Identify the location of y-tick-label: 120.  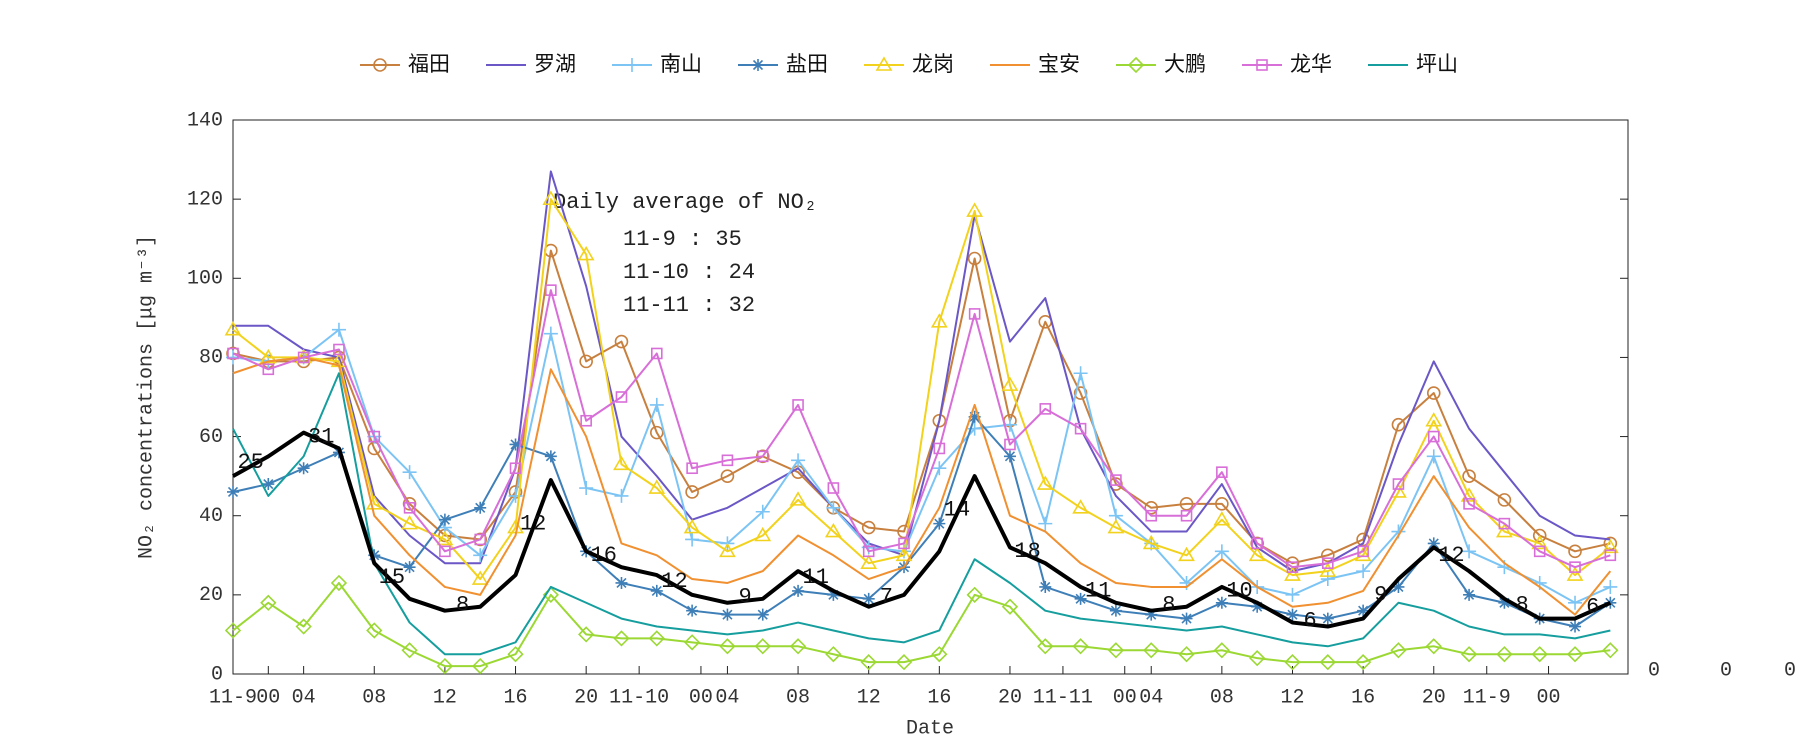
(205, 199).